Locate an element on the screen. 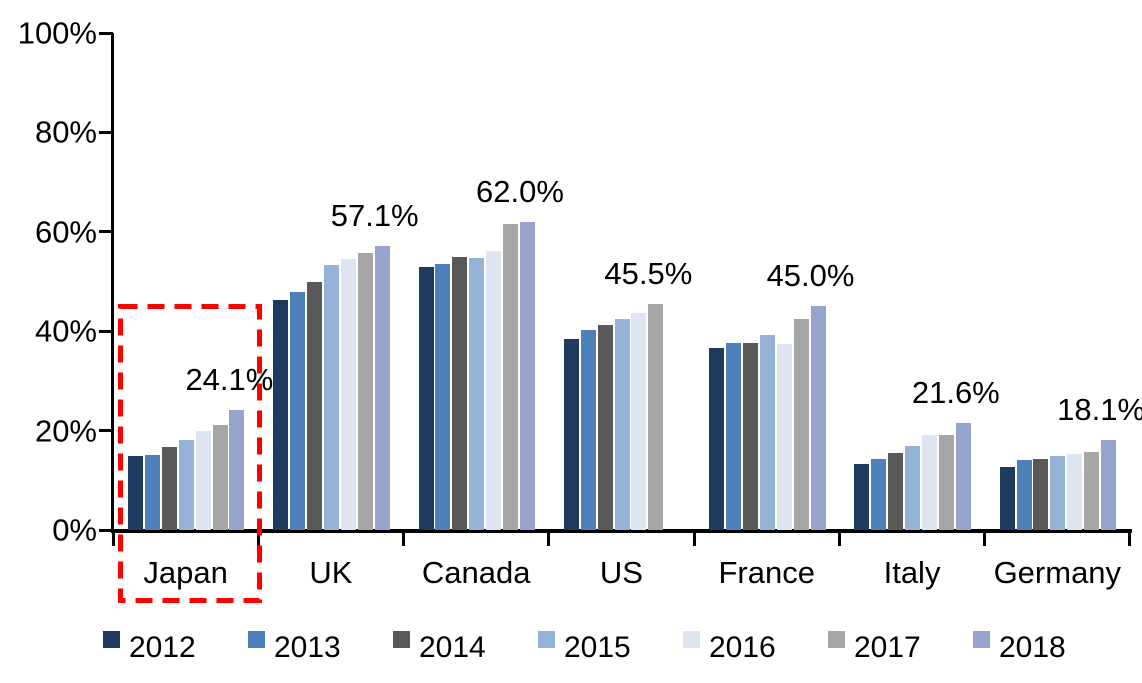 The height and width of the screenshot is (683, 1142). bar-france-2016 is located at coordinates (784, 437).